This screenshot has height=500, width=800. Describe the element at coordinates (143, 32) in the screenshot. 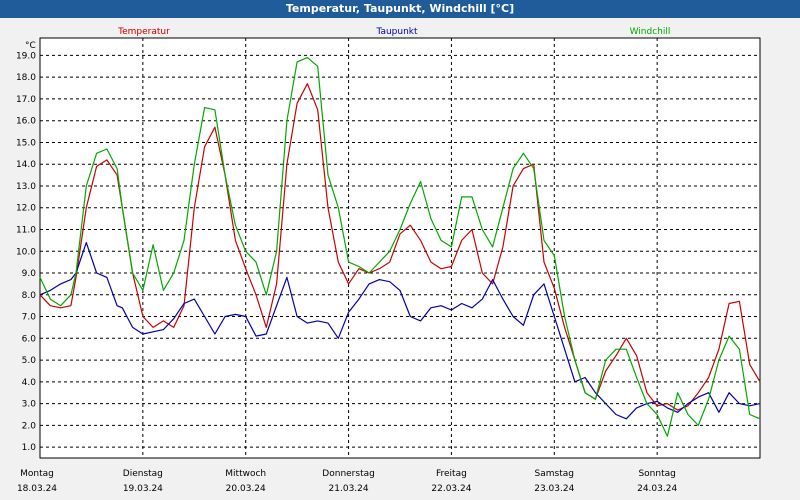

I see `legend-temperatur: Temperatur` at that location.